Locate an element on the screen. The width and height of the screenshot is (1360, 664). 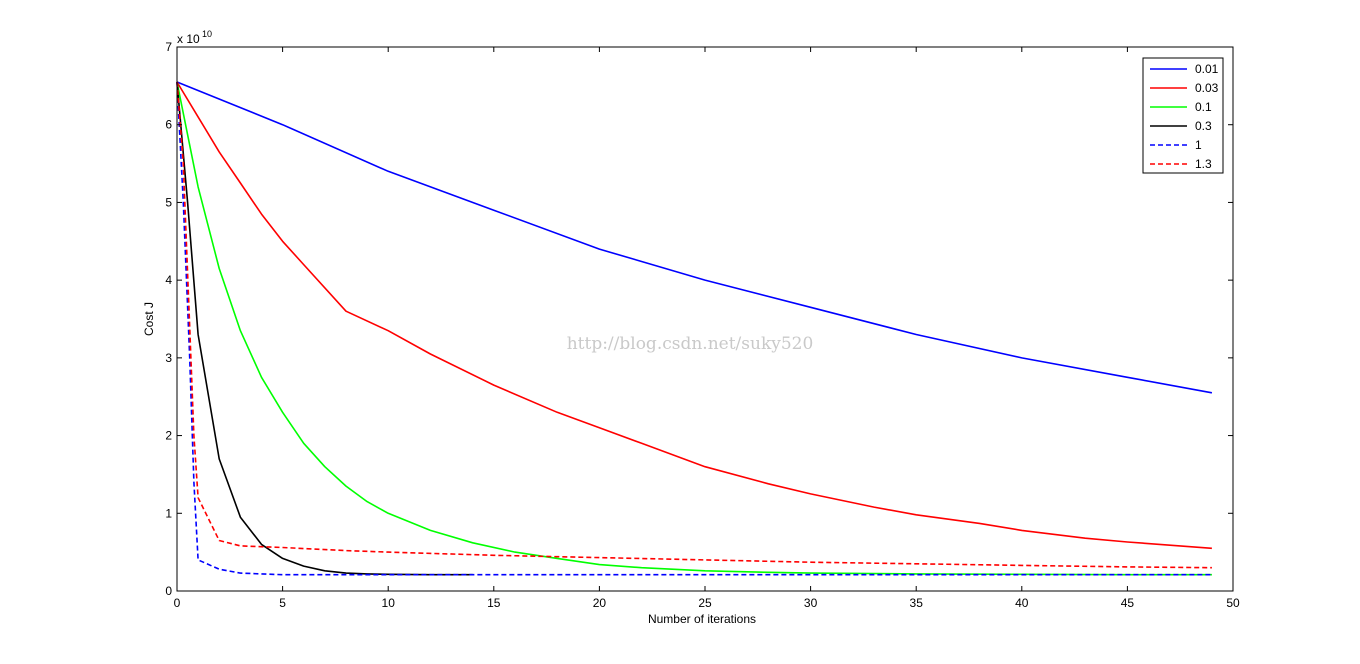
x-tick-label: 20 is located at coordinates (600, 603).